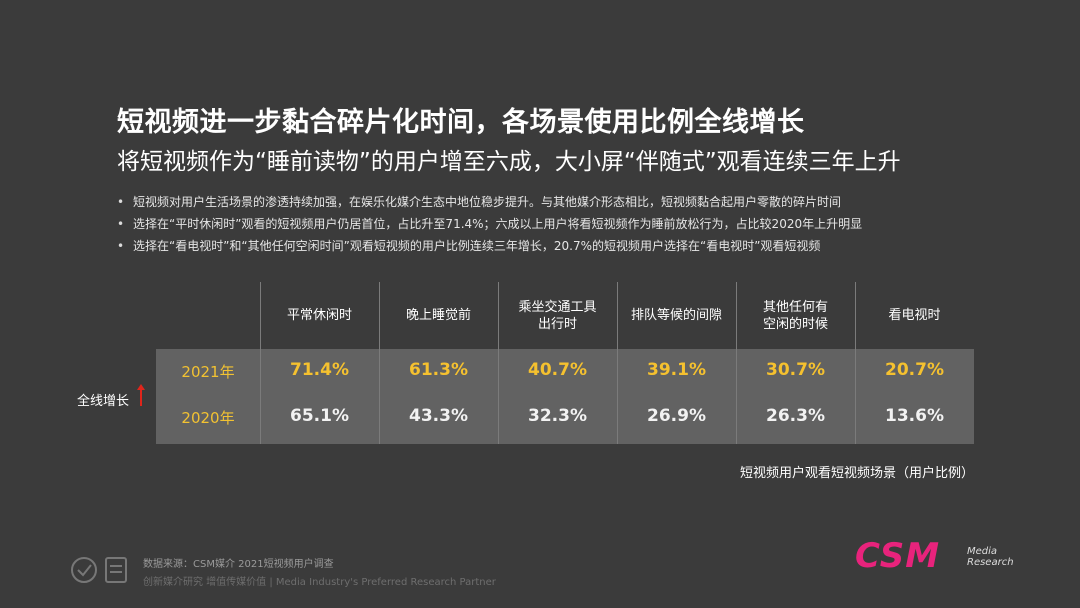 The height and width of the screenshot is (608, 1080). I want to click on logo-sub-research: Research, so click(990, 562).